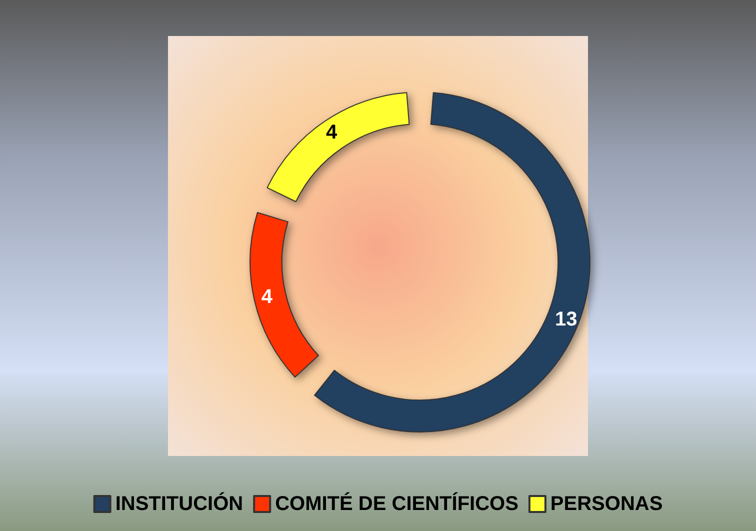 This screenshot has height=531, width=756. I want to click on data-label: 13, so click(566, 319).